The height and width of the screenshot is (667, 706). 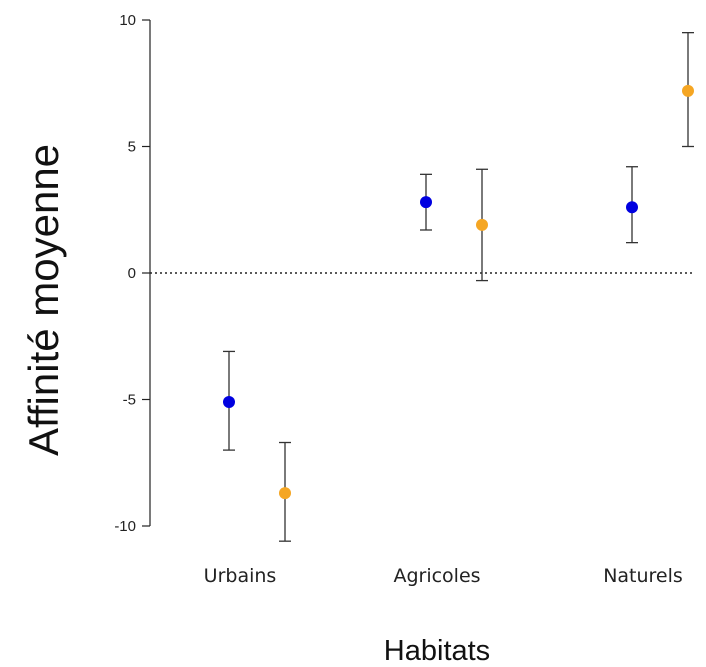 What do you see at coordinates (43, 300) in the screenshot?
I see `y-axis-title: Affinité moyenne` at bounding box center [43, 300].